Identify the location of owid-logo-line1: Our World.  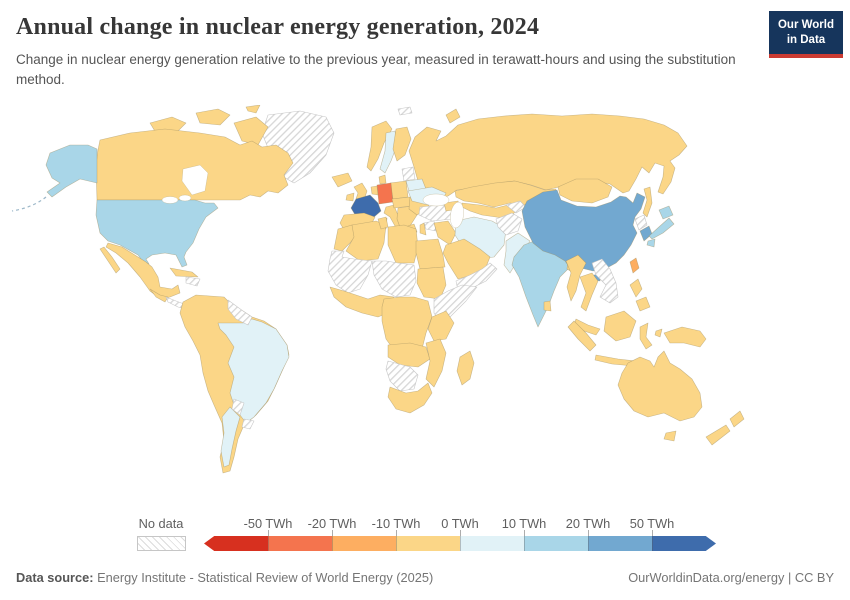
(805, 25).